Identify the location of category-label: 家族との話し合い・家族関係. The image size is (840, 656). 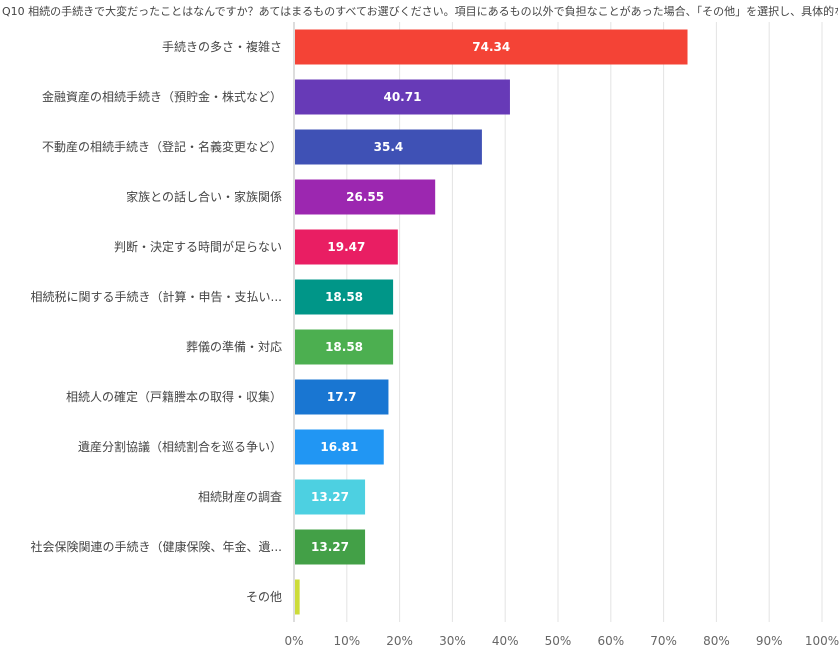
(204, 196).